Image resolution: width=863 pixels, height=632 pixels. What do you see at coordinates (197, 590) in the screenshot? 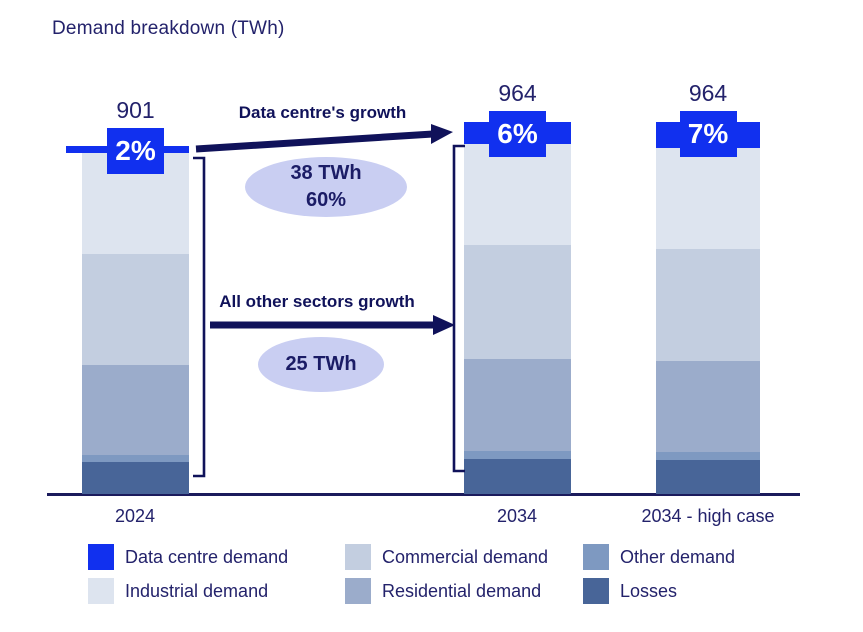
I see `legend-label: Industrial demand` at bounding box center [197, 590].